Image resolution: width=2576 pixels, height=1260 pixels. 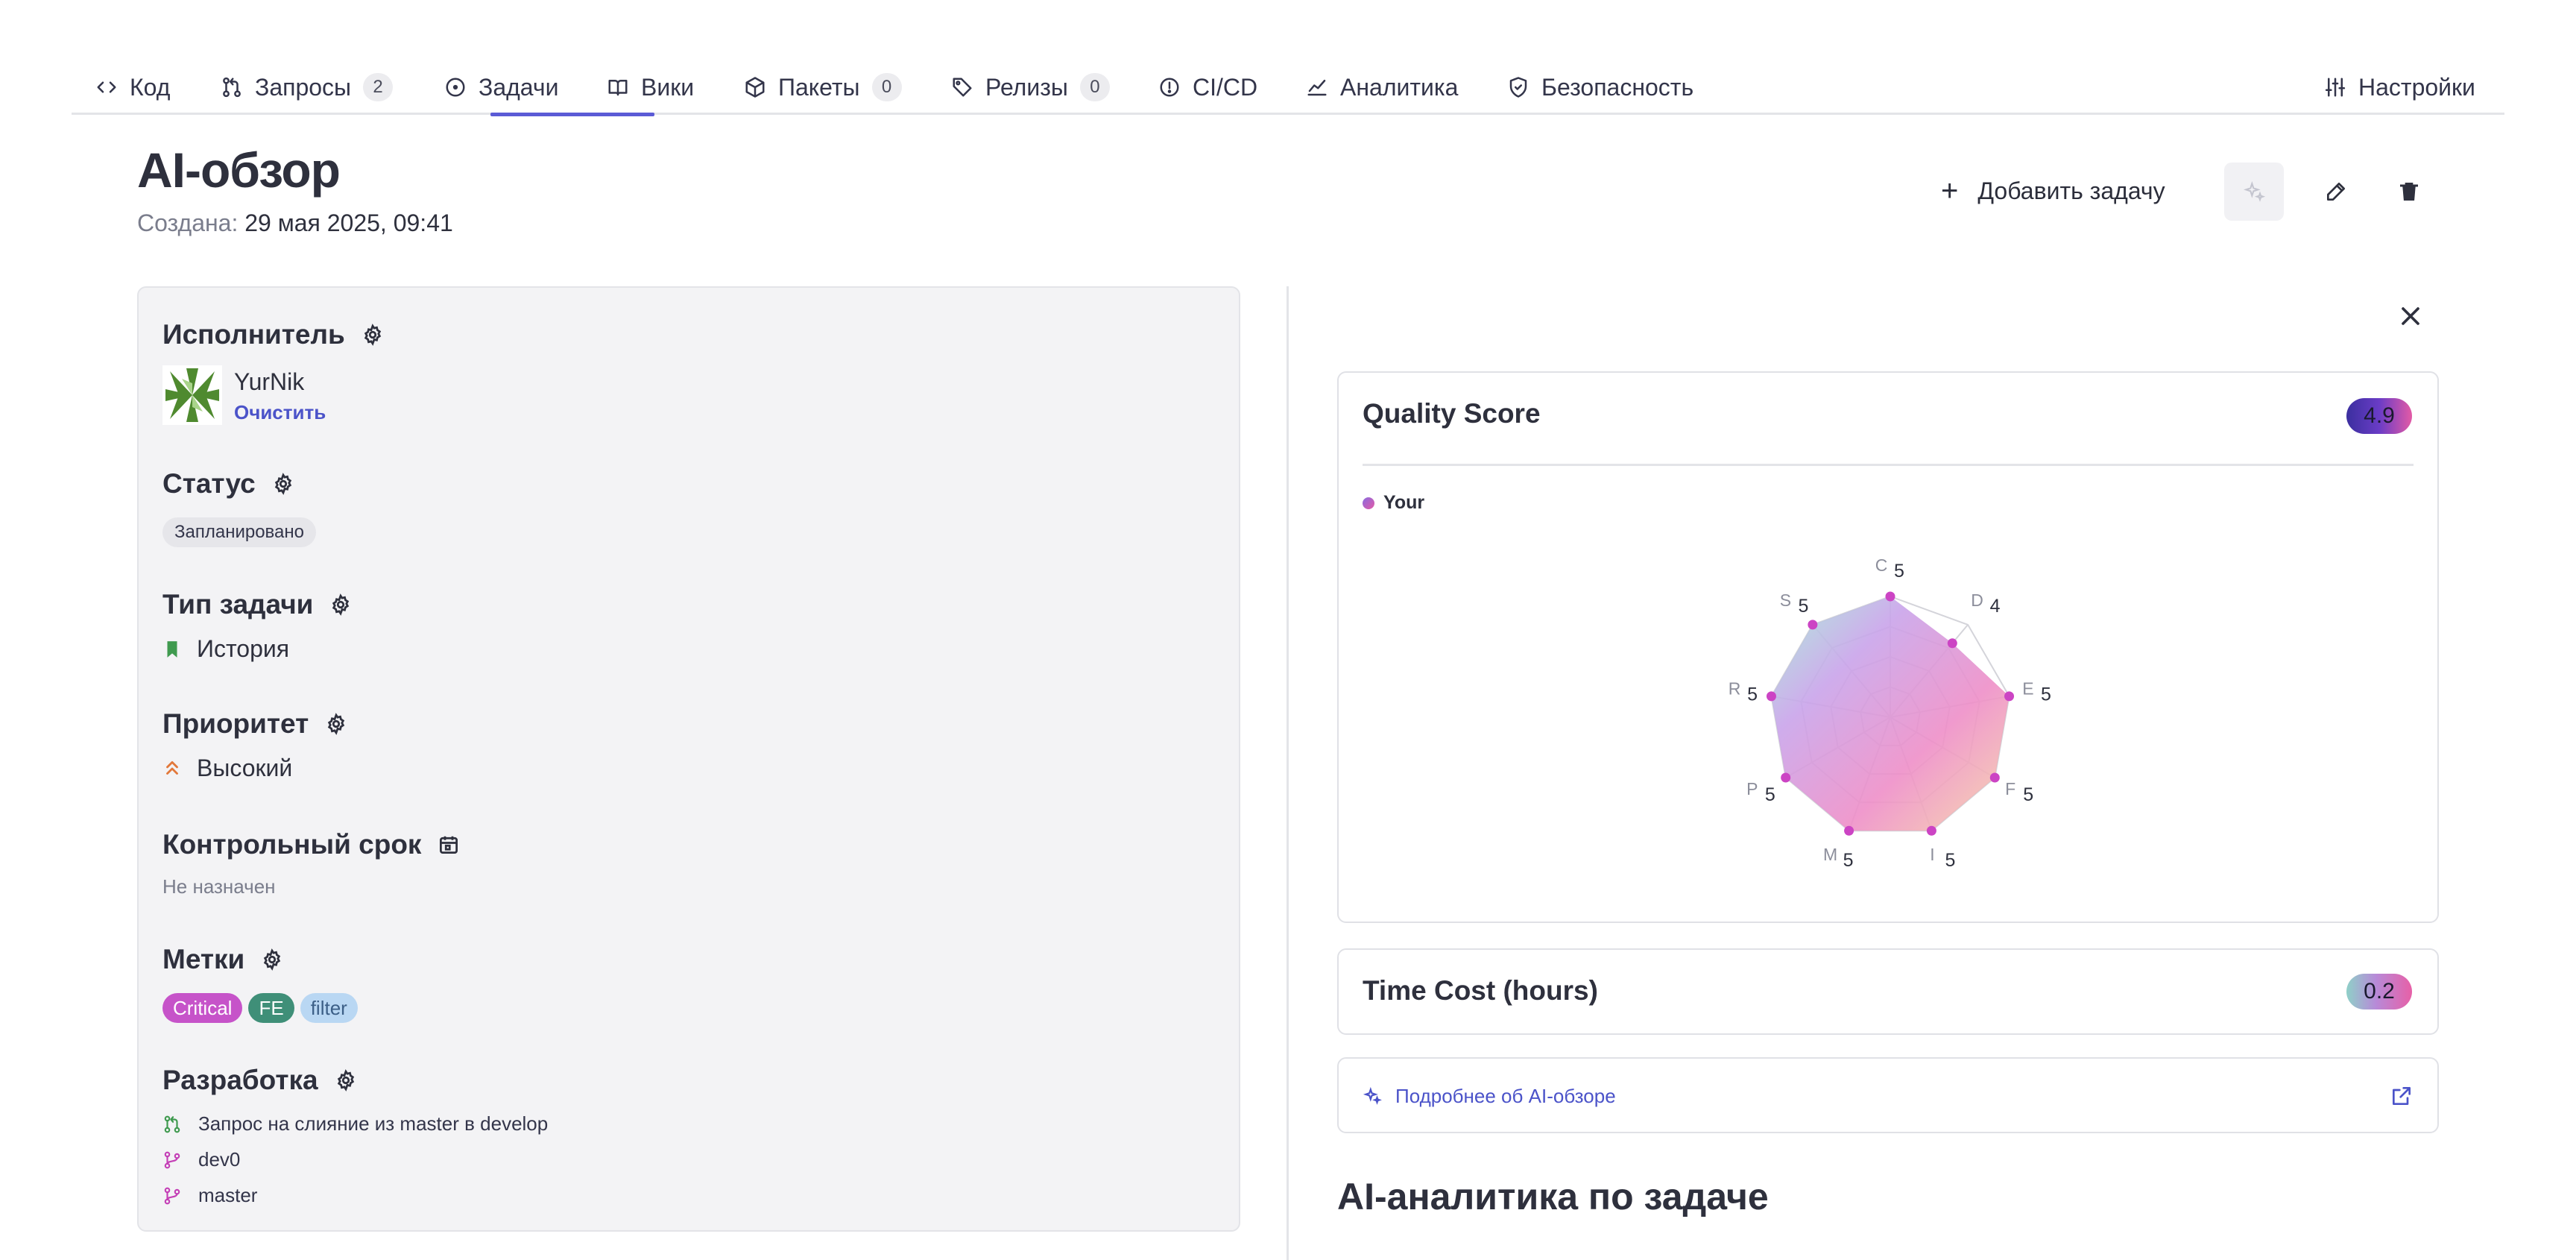 What do you see at coordinates (1996, 606) in the screenshot?
I see `radar-value-label: 4` at bounding box center [1996, 606].